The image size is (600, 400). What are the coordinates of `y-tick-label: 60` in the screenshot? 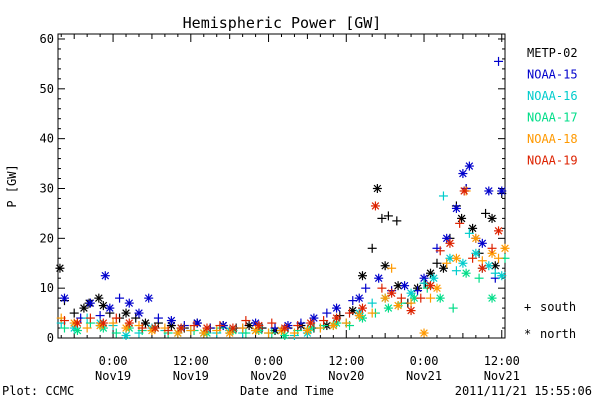 It's located at (47, 39).